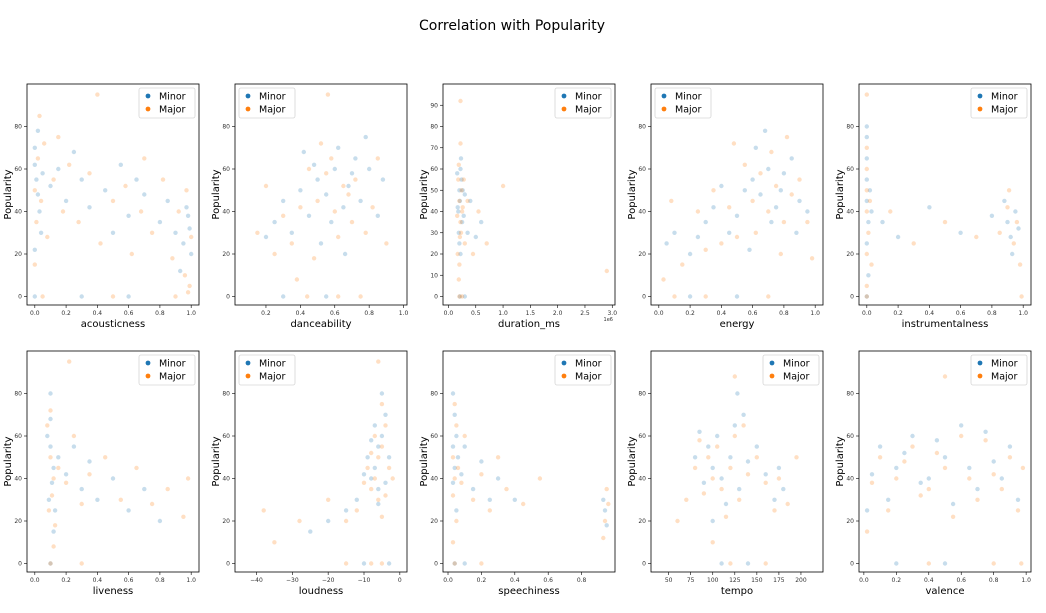 This screenshot has height=613, width=1046. I want to click on x-offset-label: 1e6, so click(608, 320).